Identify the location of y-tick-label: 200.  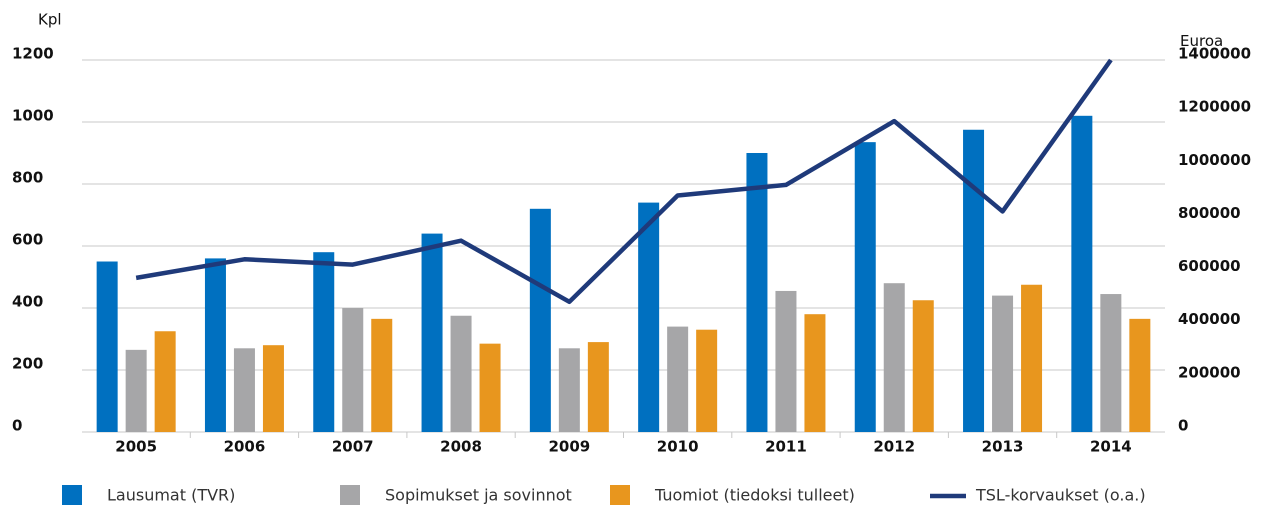
(27, 364).